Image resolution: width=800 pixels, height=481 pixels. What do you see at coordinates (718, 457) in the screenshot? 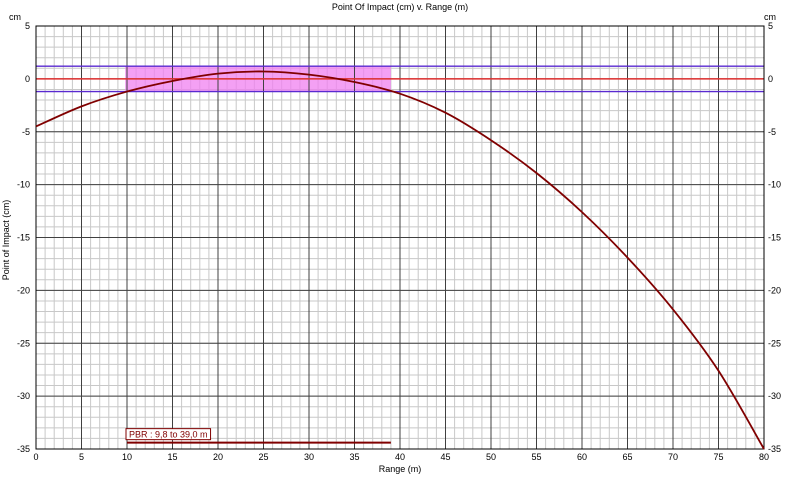
I see `x-tick-label: 75` at bounding box center [718, 457].